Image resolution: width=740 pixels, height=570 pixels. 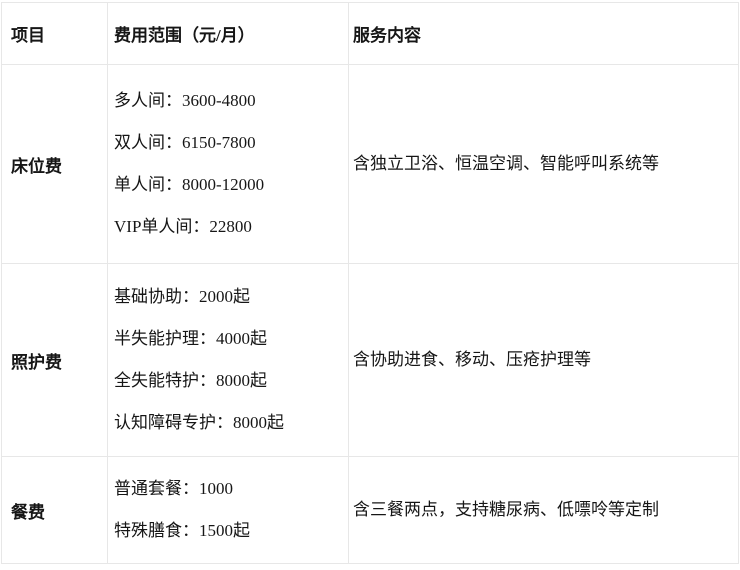 I want to click on fee-line-double-room: 双人间：6150-7800, so click(x=185, y=142).